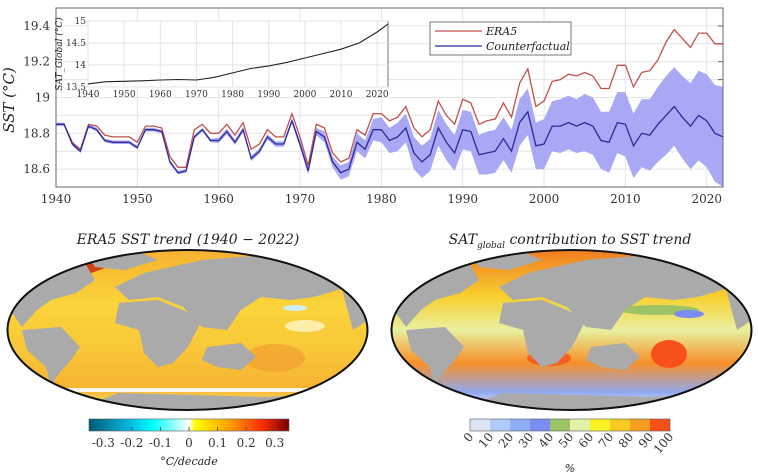  What do you see at coordinates (528, 46) in the screenshot?
I see `legend-label-counterfactual: Counterfactual` at bounding box center [528, 46].